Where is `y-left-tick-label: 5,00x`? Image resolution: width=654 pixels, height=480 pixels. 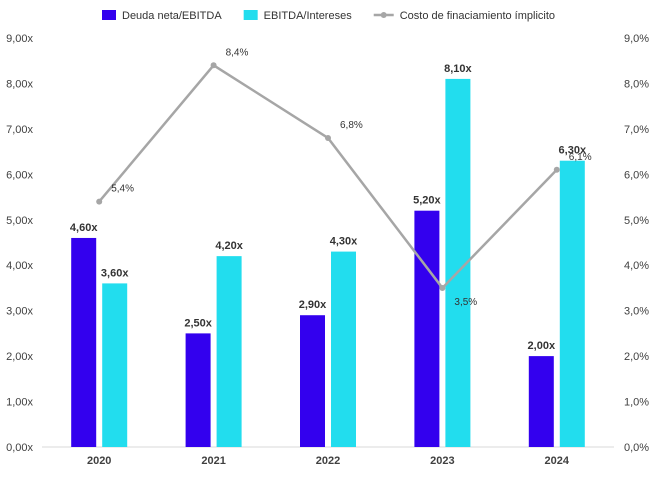 y-left-tick-label: 5,00x is located at coordinates (19, 221).